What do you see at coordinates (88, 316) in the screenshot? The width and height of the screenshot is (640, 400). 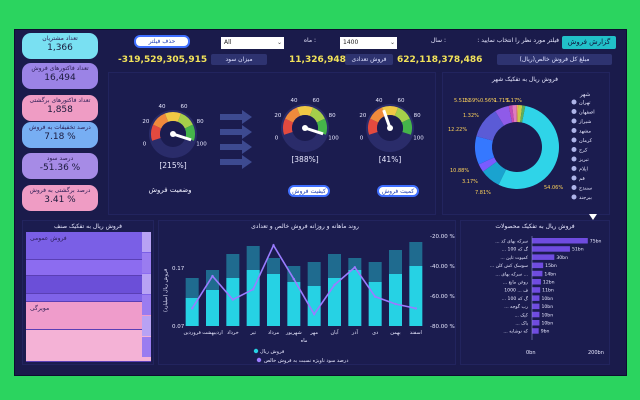 I see `treemap-block: مویرگی` at bounding box center [88, 316].